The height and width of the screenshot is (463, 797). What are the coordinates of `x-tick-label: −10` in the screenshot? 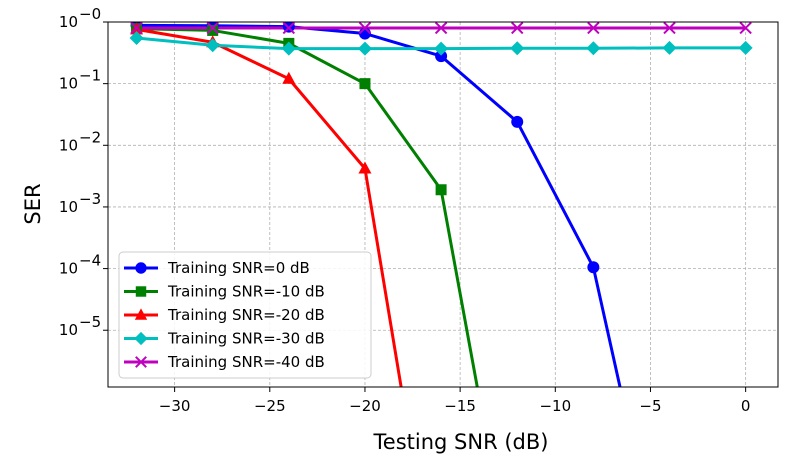 It's located at (555, 406).